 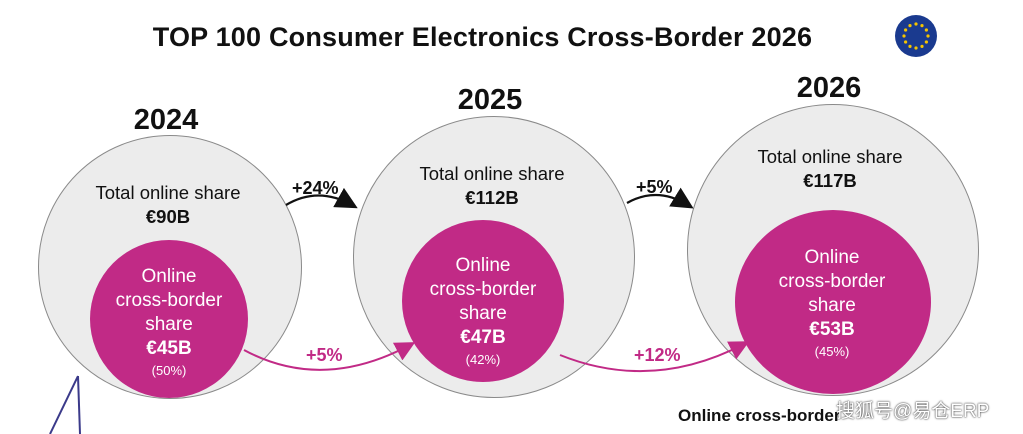 I want to click on cross-border-label-2025: Online cross-border share €47B (42%), so click(x=483, y=311).